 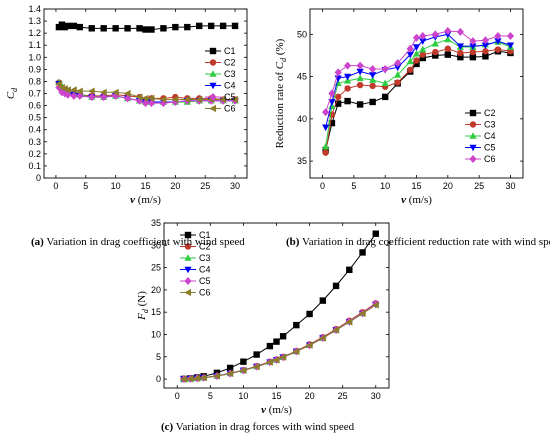 What do you see at coordinates (376, 396) in the screenshot?
I see `x-tick-label: 30` at bounding box center [376, 396].